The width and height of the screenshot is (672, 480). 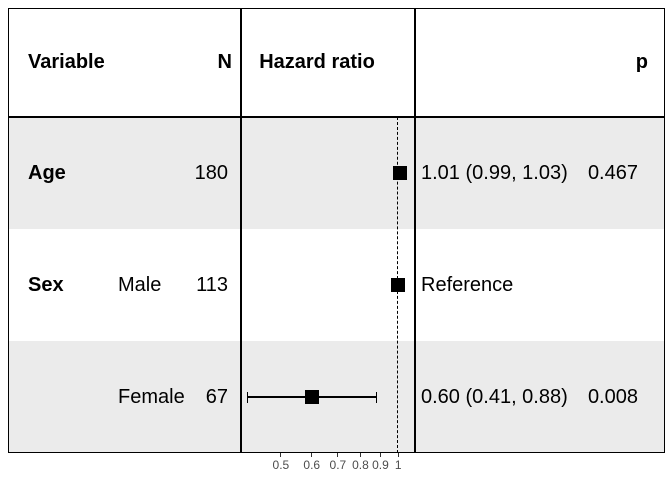 What do you see at coordinates (140, 285) in the screenshot?
I see `row-level-label: Male` at bounding box center [140, 285].